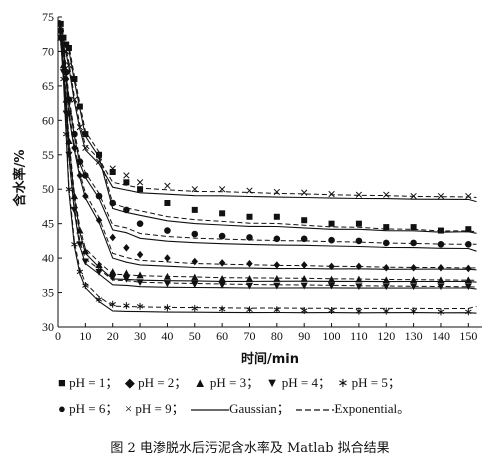  Describe the element at coordinates (315, 410) in the screenshot. I see `dashed-line-icon` at that location.